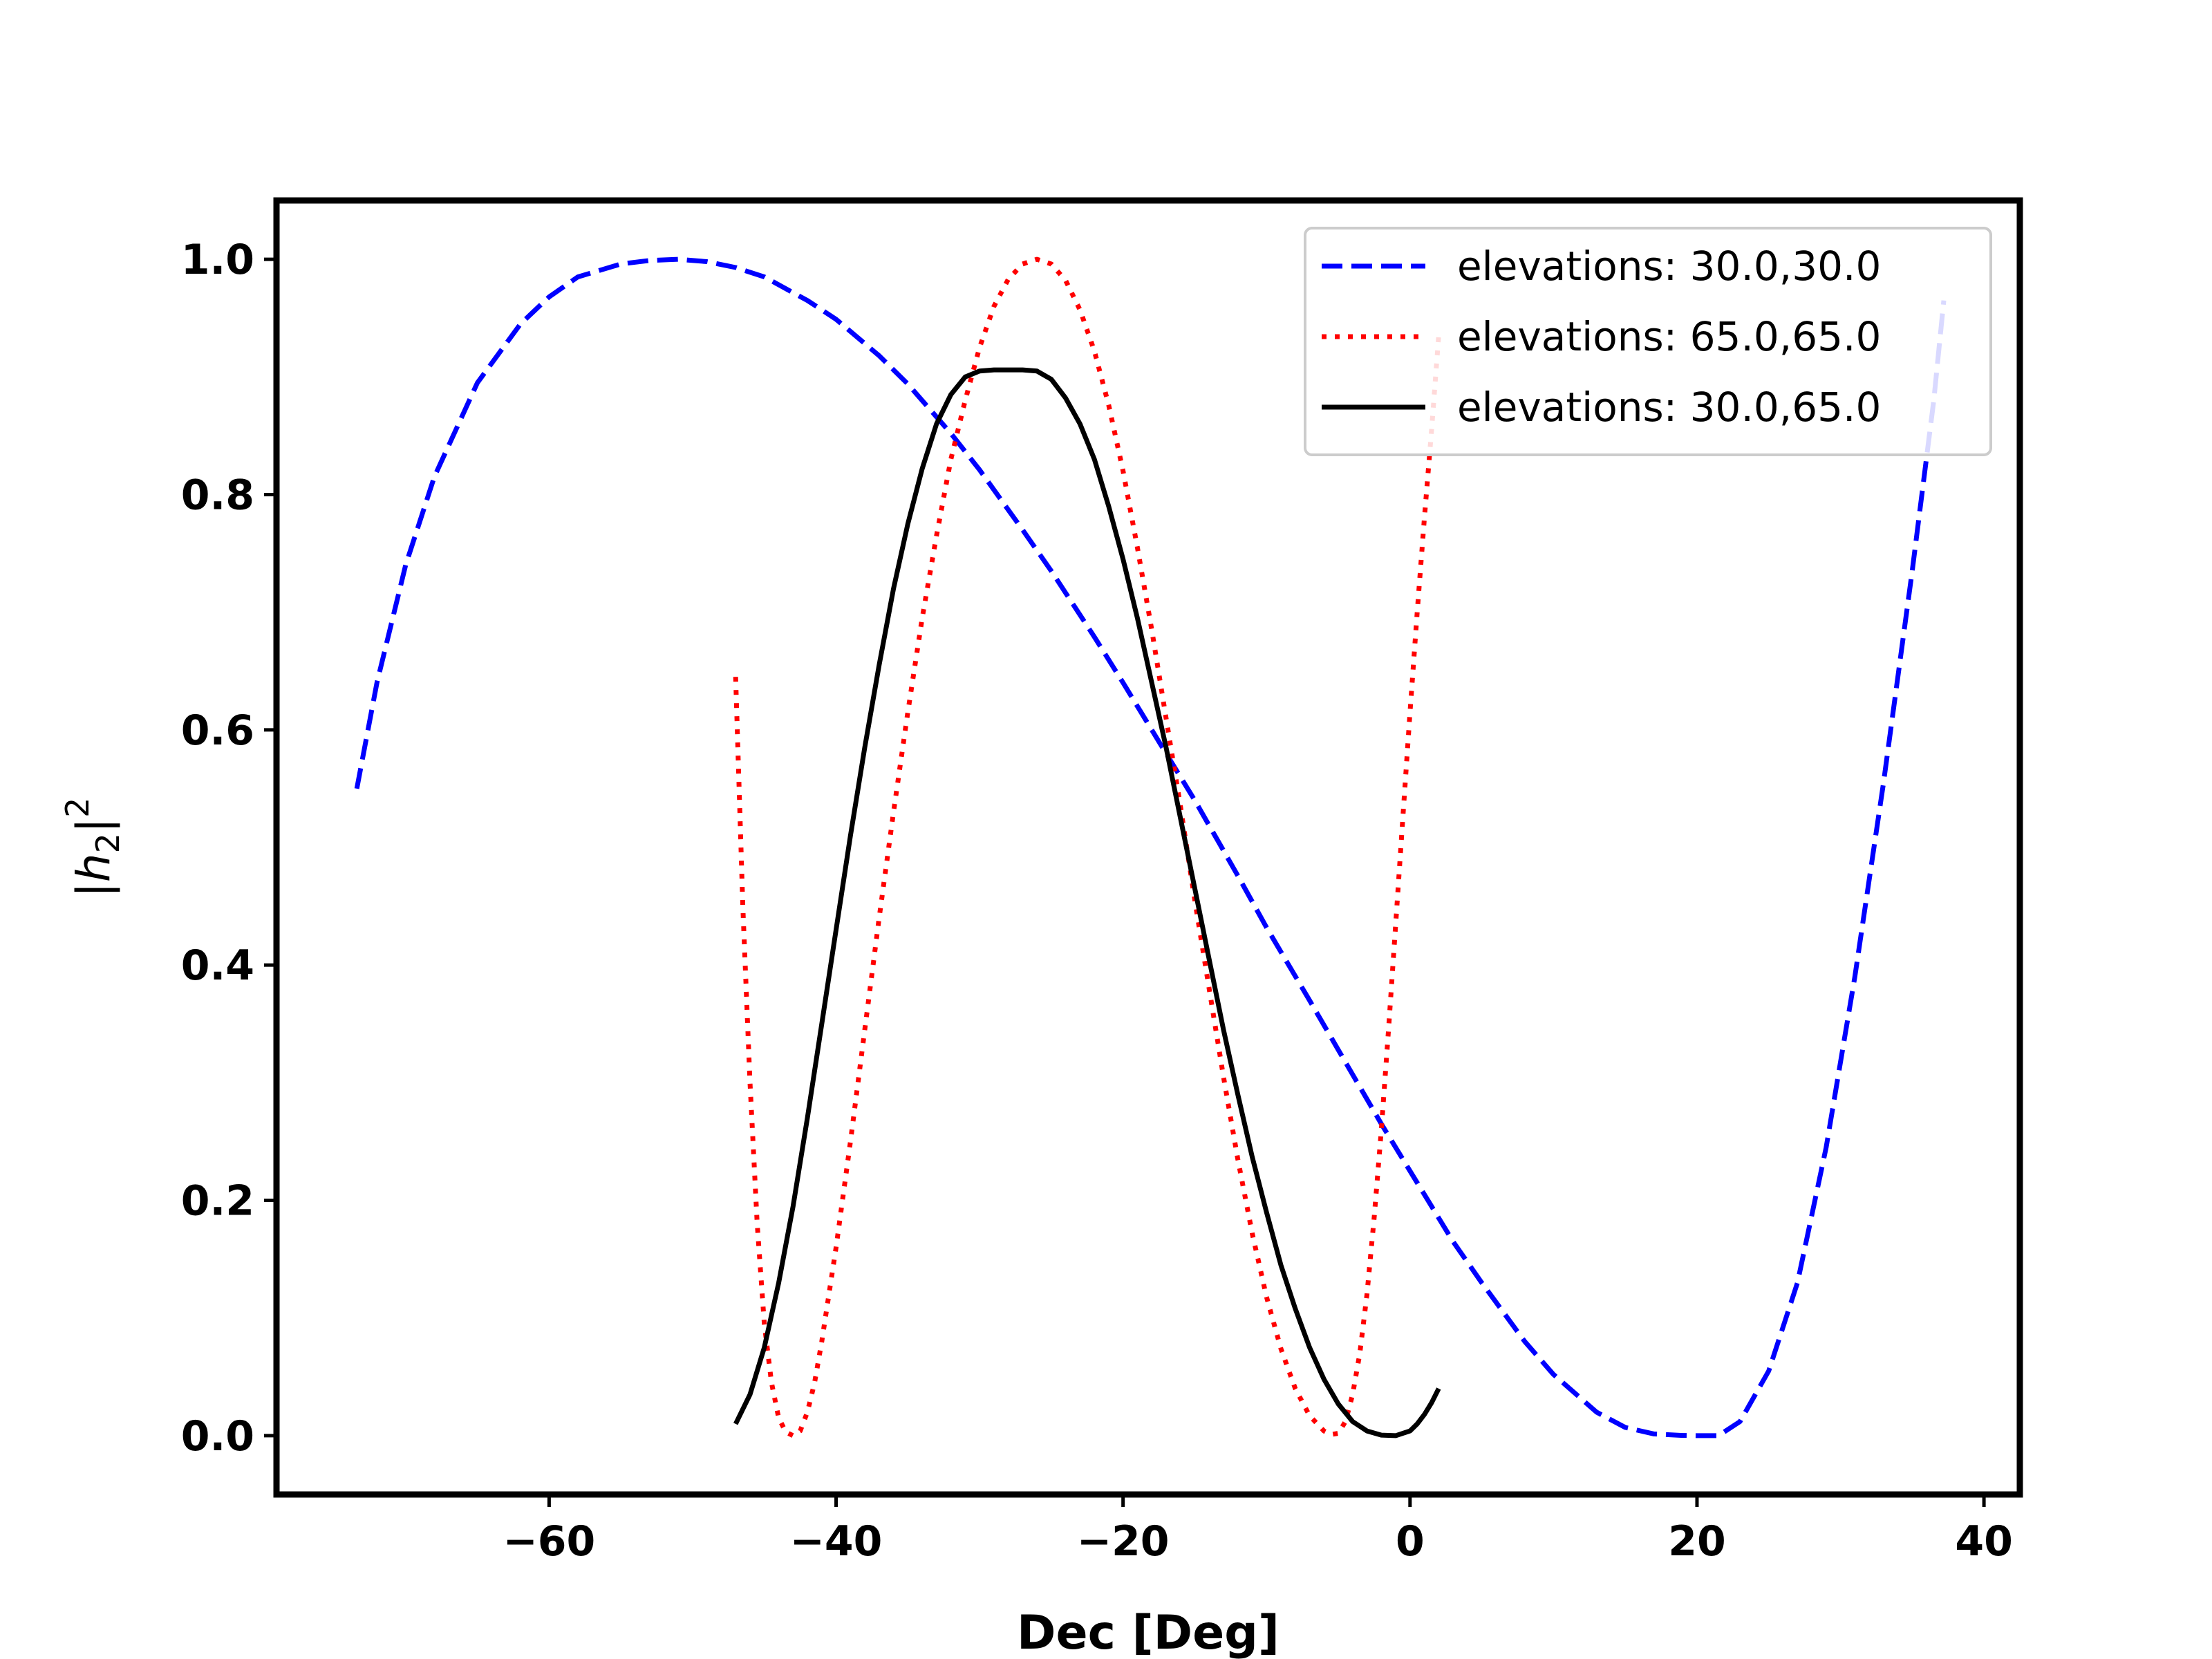 The image size is (2212, 1659). What do you see at coordinates (1258, 1530) in the screenshot?
I see `x-axis: −60 −40 −20 0 20 40` at bounding box center [1258, 1530].